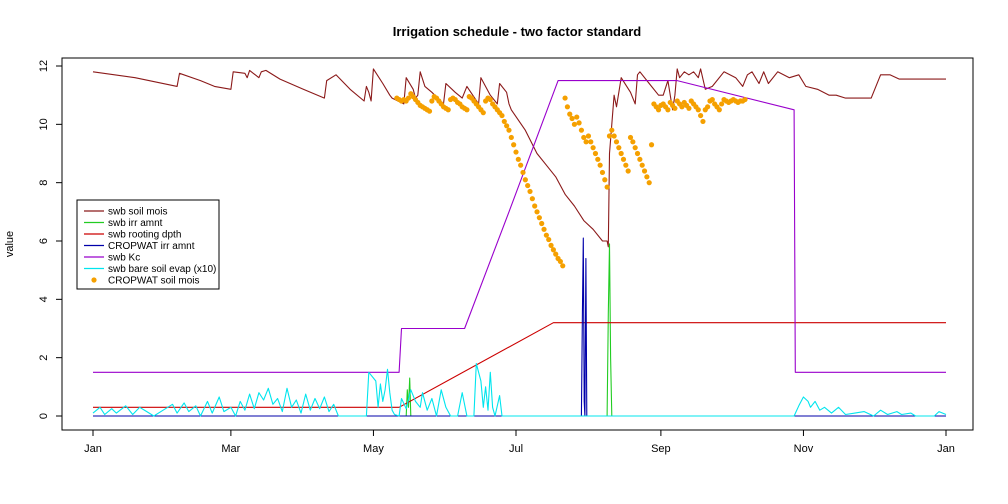 The width and height of the screenshot is (1008, 504). Describe the element at coordinates (144, 235) in the screenshot. I see `legend-label: swb rooting dpth` at that location.